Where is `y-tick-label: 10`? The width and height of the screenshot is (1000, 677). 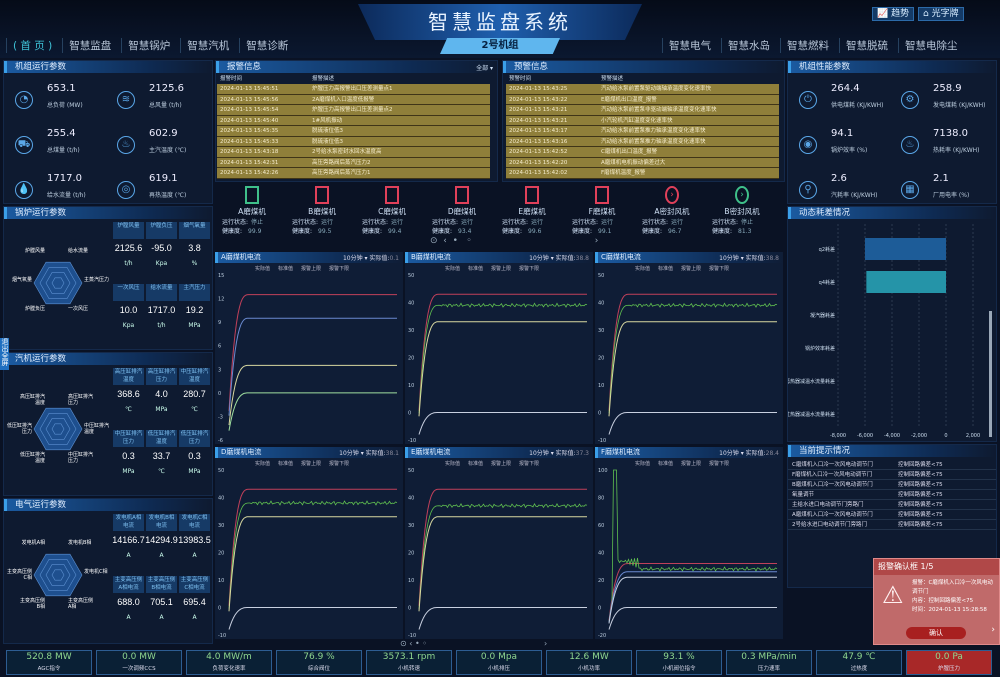
y-tick-label: 10 is located at coordinates (411, 386).